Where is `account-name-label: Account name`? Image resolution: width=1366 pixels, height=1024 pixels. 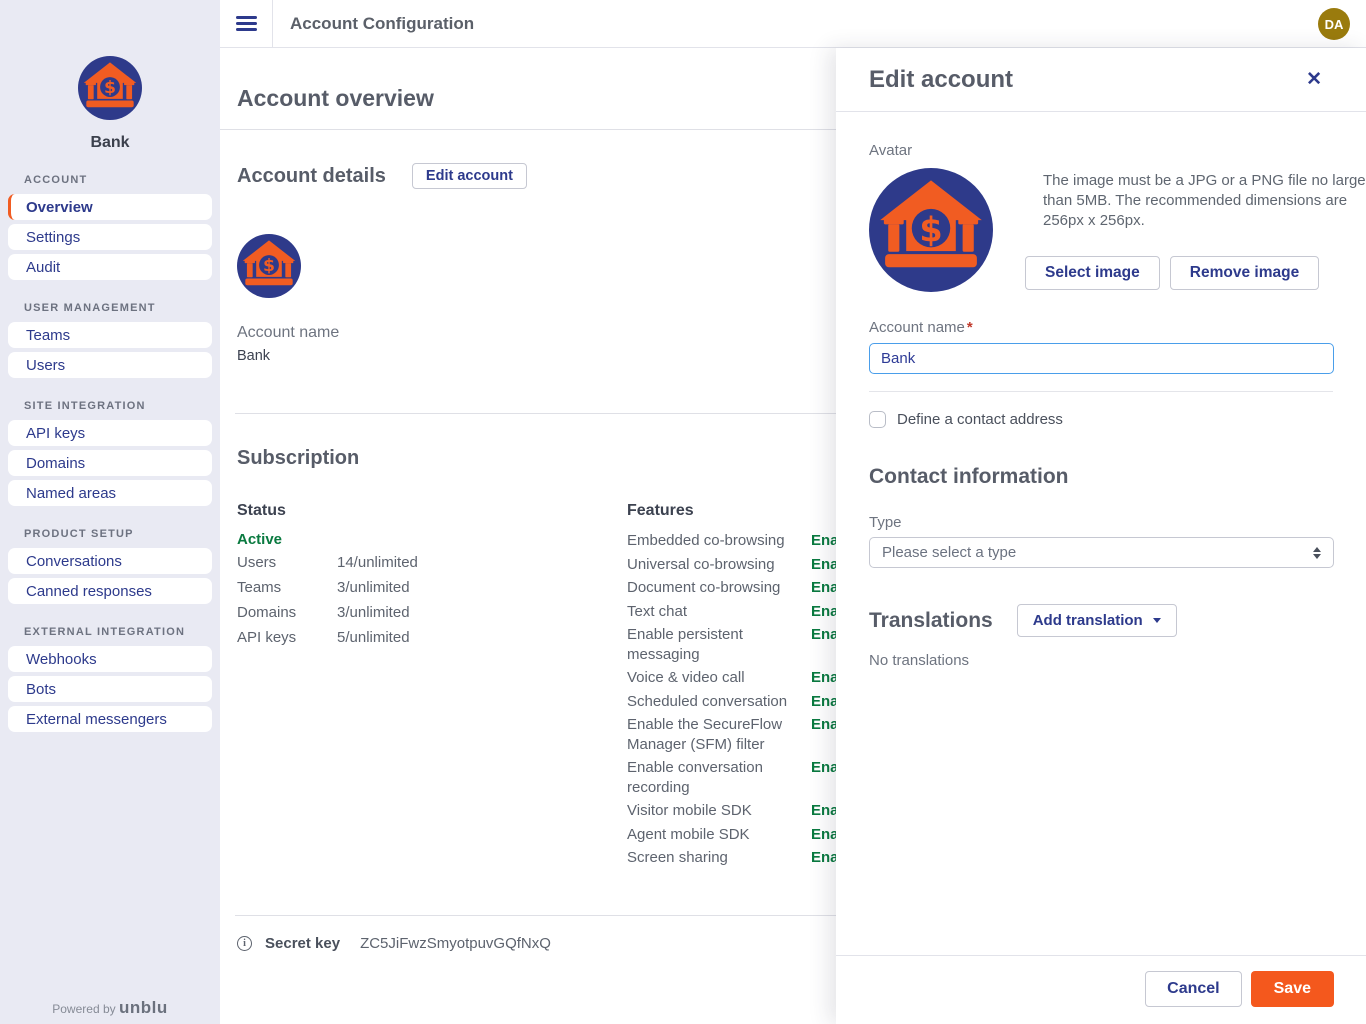
account-name-label: Account name is located at coordinates (288, 332).